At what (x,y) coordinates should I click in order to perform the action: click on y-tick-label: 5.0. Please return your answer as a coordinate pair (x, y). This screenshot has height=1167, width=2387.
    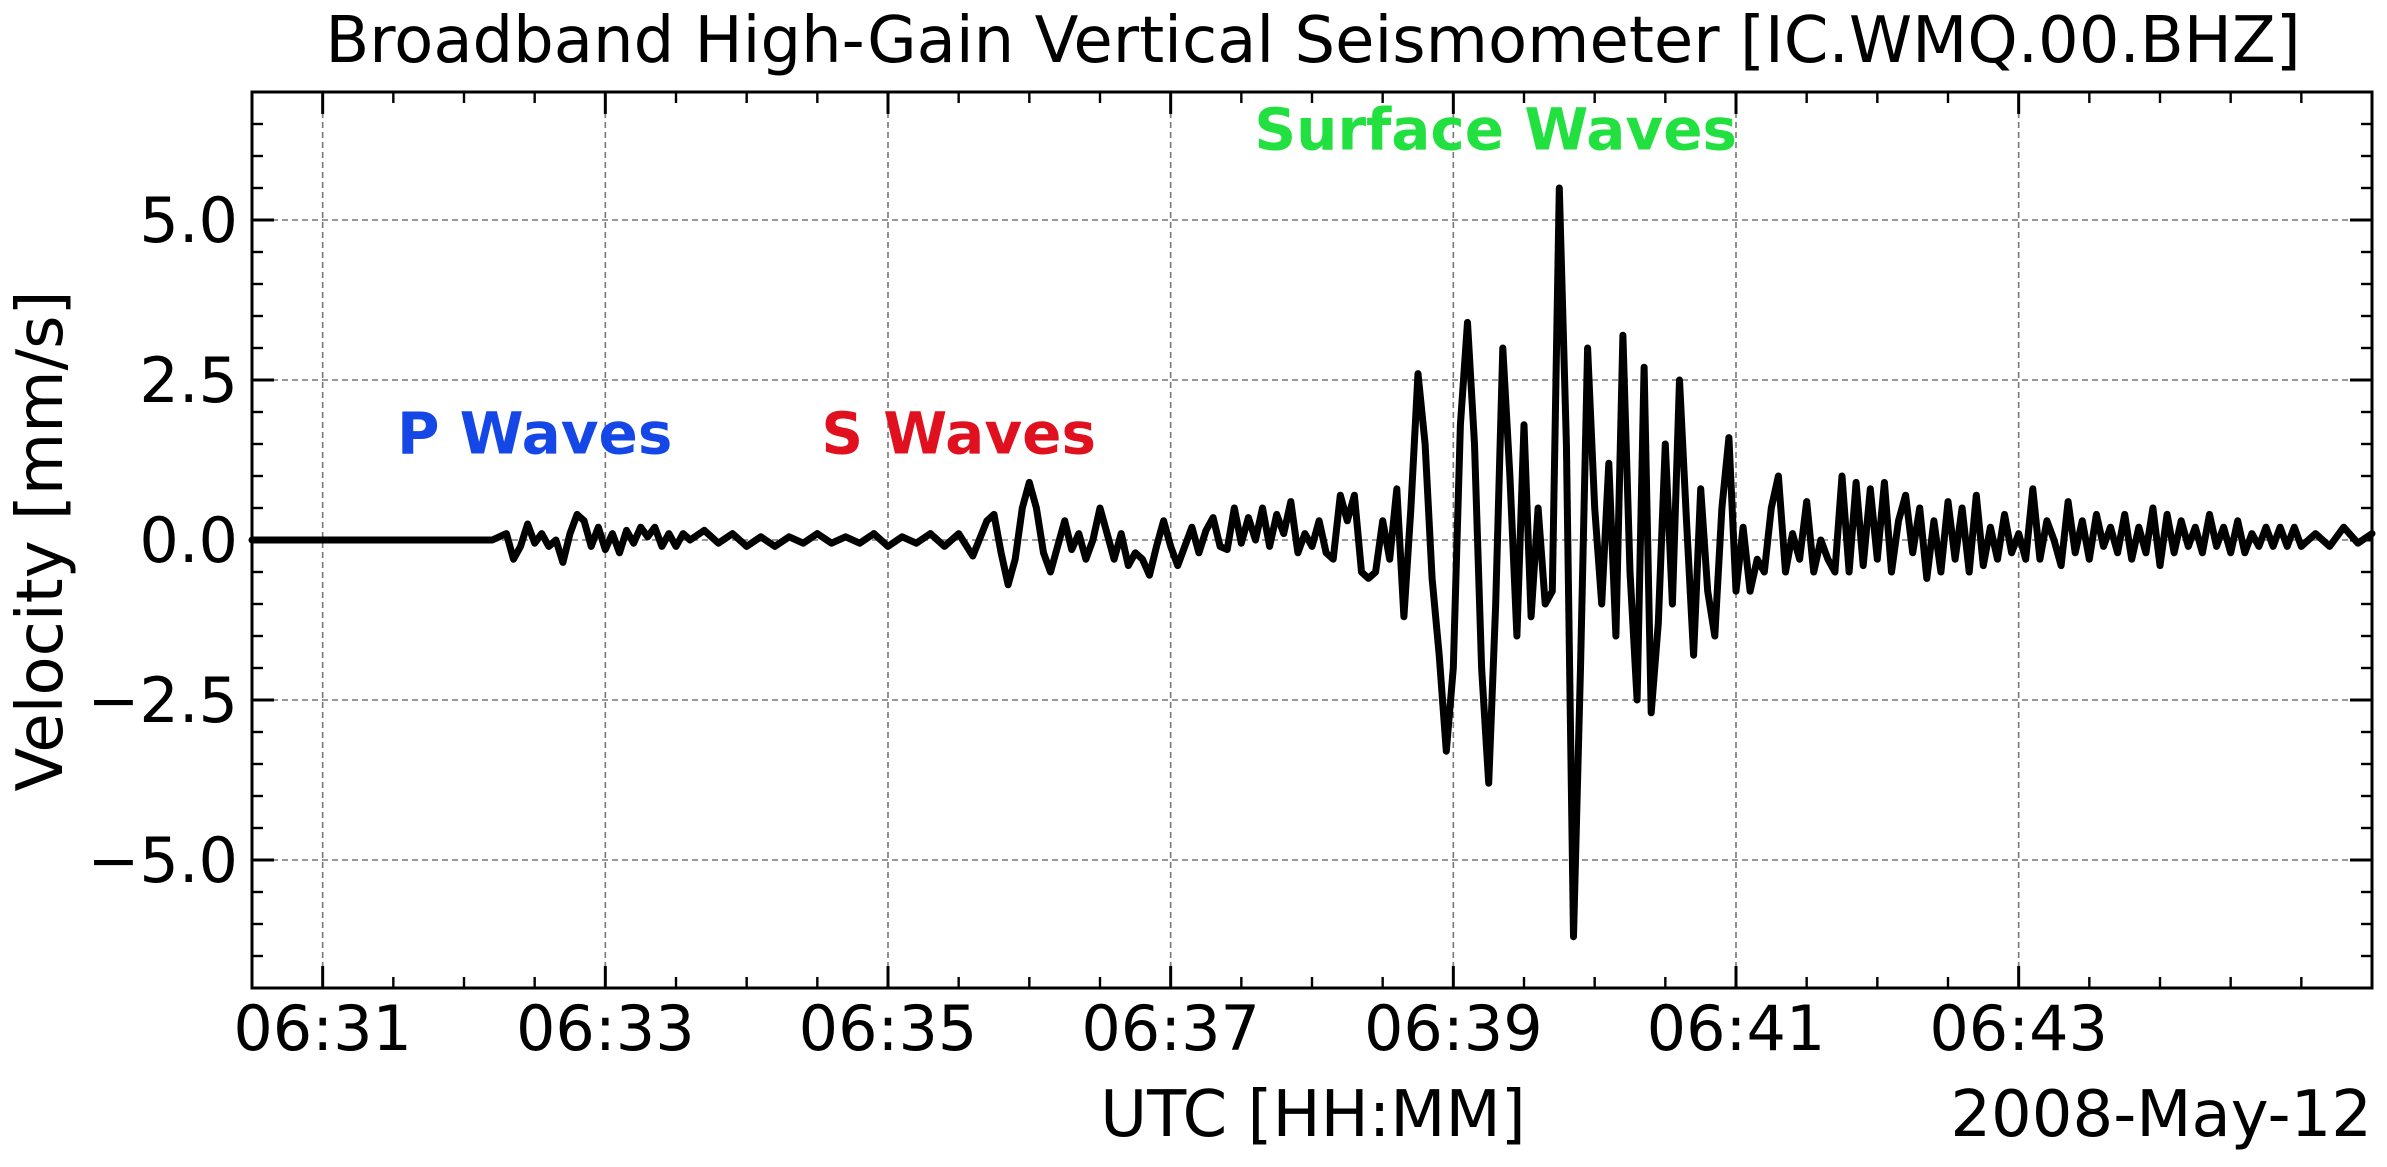
    Looking at the image, I should click on (188, 220).